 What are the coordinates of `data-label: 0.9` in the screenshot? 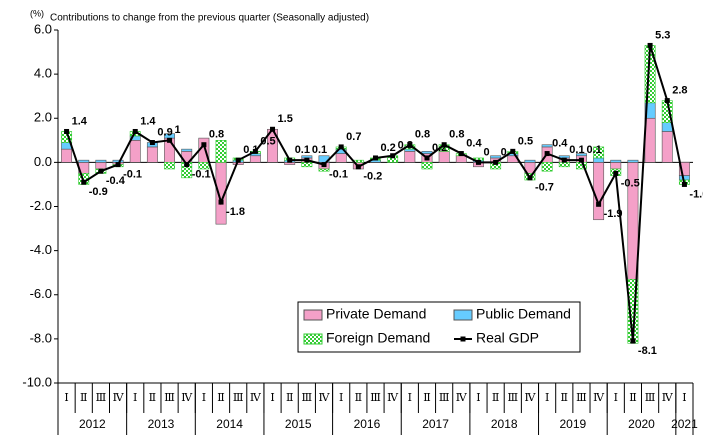 It's located at (164, 132).